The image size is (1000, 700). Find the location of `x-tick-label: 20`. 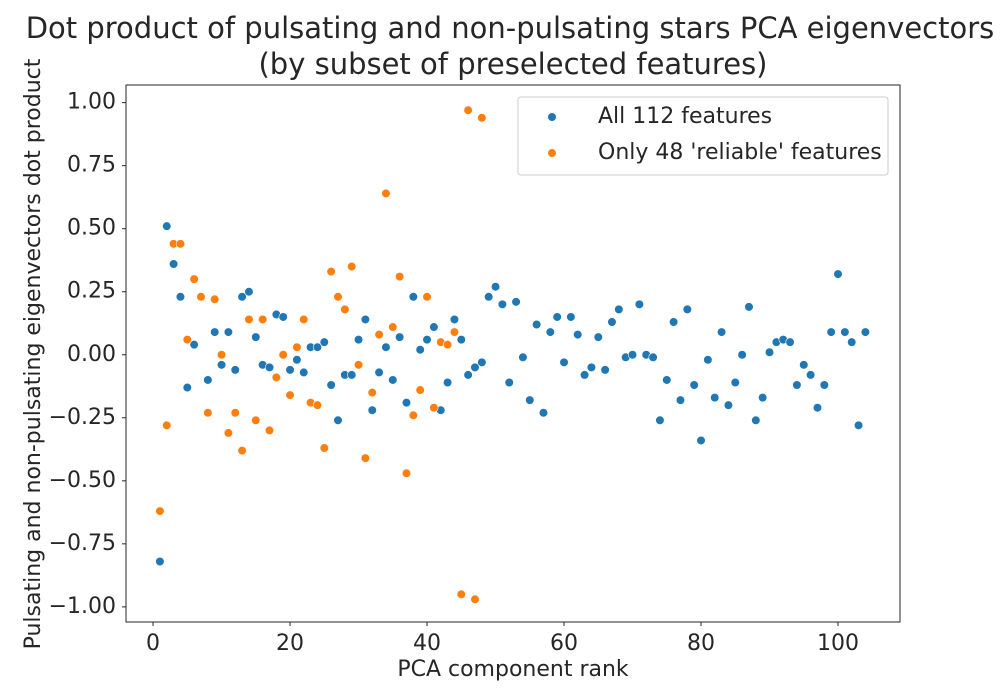

x-tick-label: 20 is located at coordinates (290, 643).